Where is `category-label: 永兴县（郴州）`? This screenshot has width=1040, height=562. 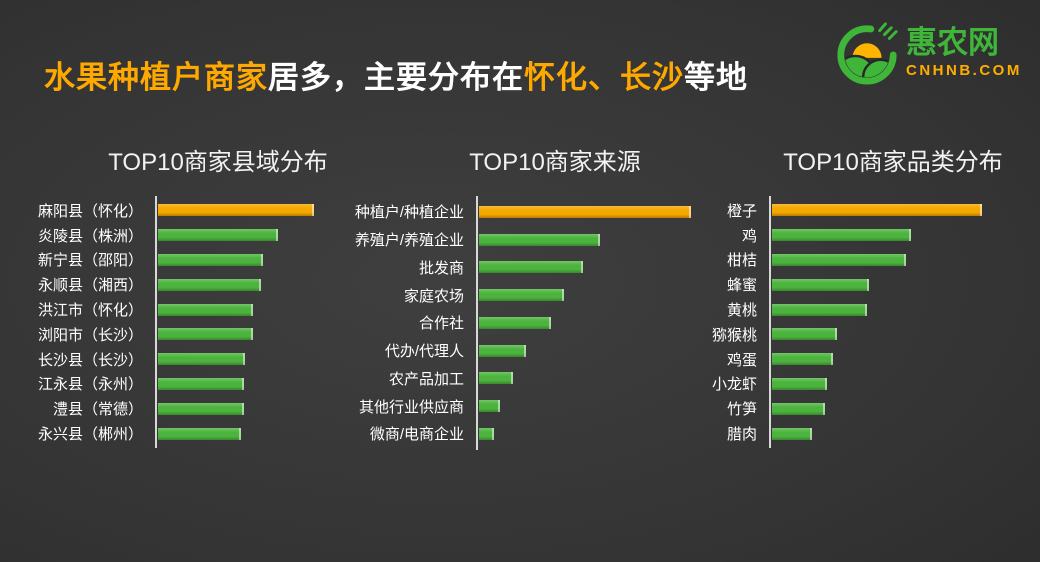
category-label: 永兴县（郴州） is located at coordinates (90, 435).